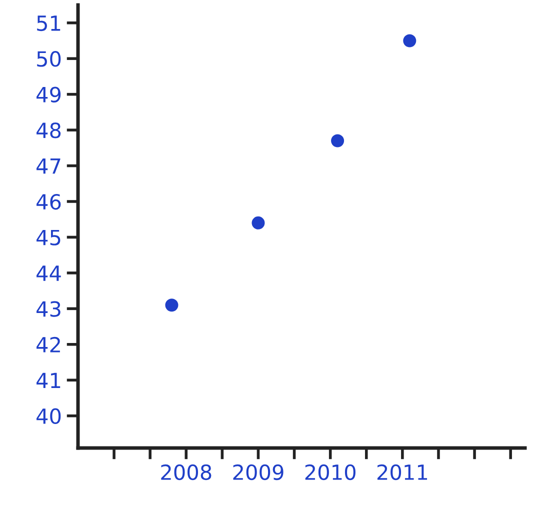 This screenshot has height=508, width=533. I want to click on y-tick-label: 42, so click(48, 344).